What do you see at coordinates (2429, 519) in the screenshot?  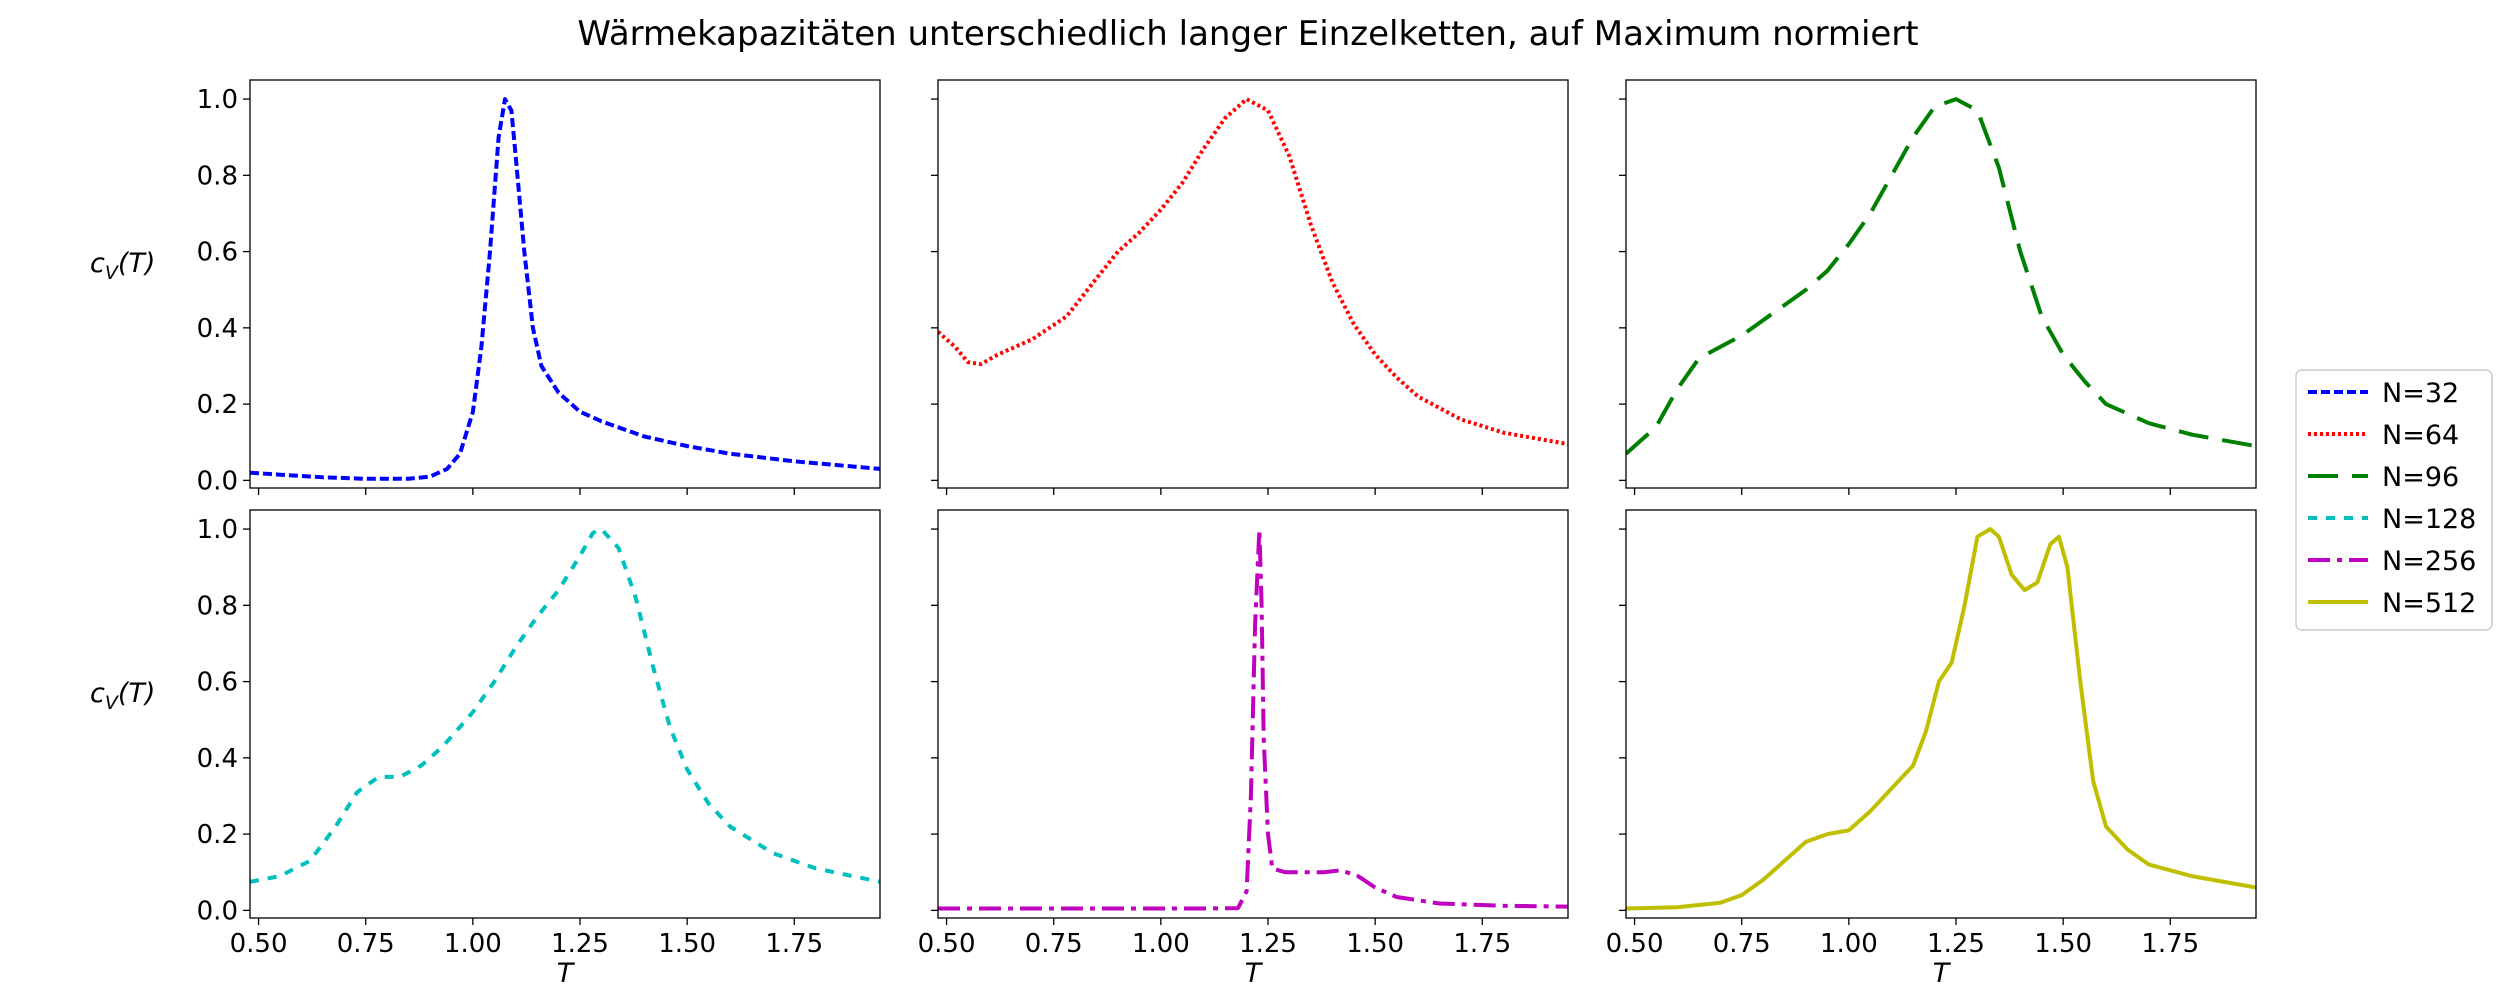 I see `legend-label: N=128` at bounding box center [2429, 519].